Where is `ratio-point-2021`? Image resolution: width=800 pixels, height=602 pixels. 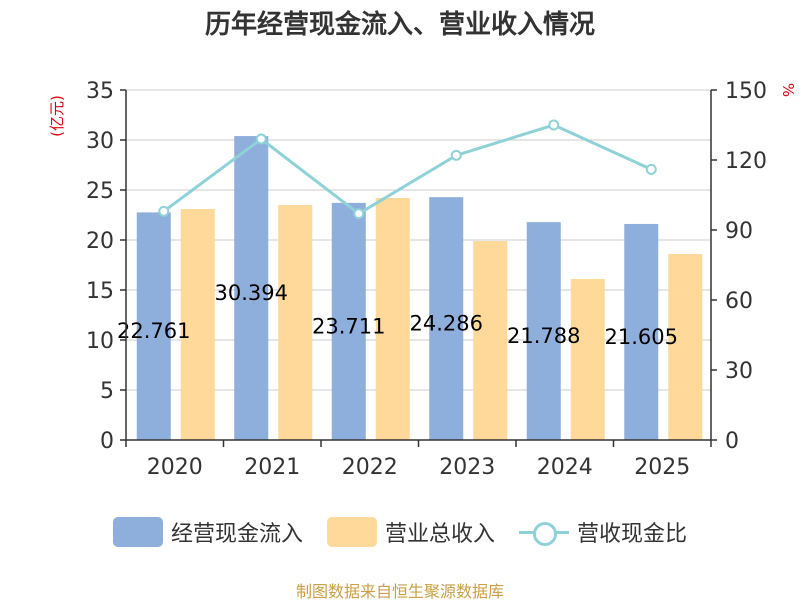
ratio-point-2021 is located at coordinates (261, 139).